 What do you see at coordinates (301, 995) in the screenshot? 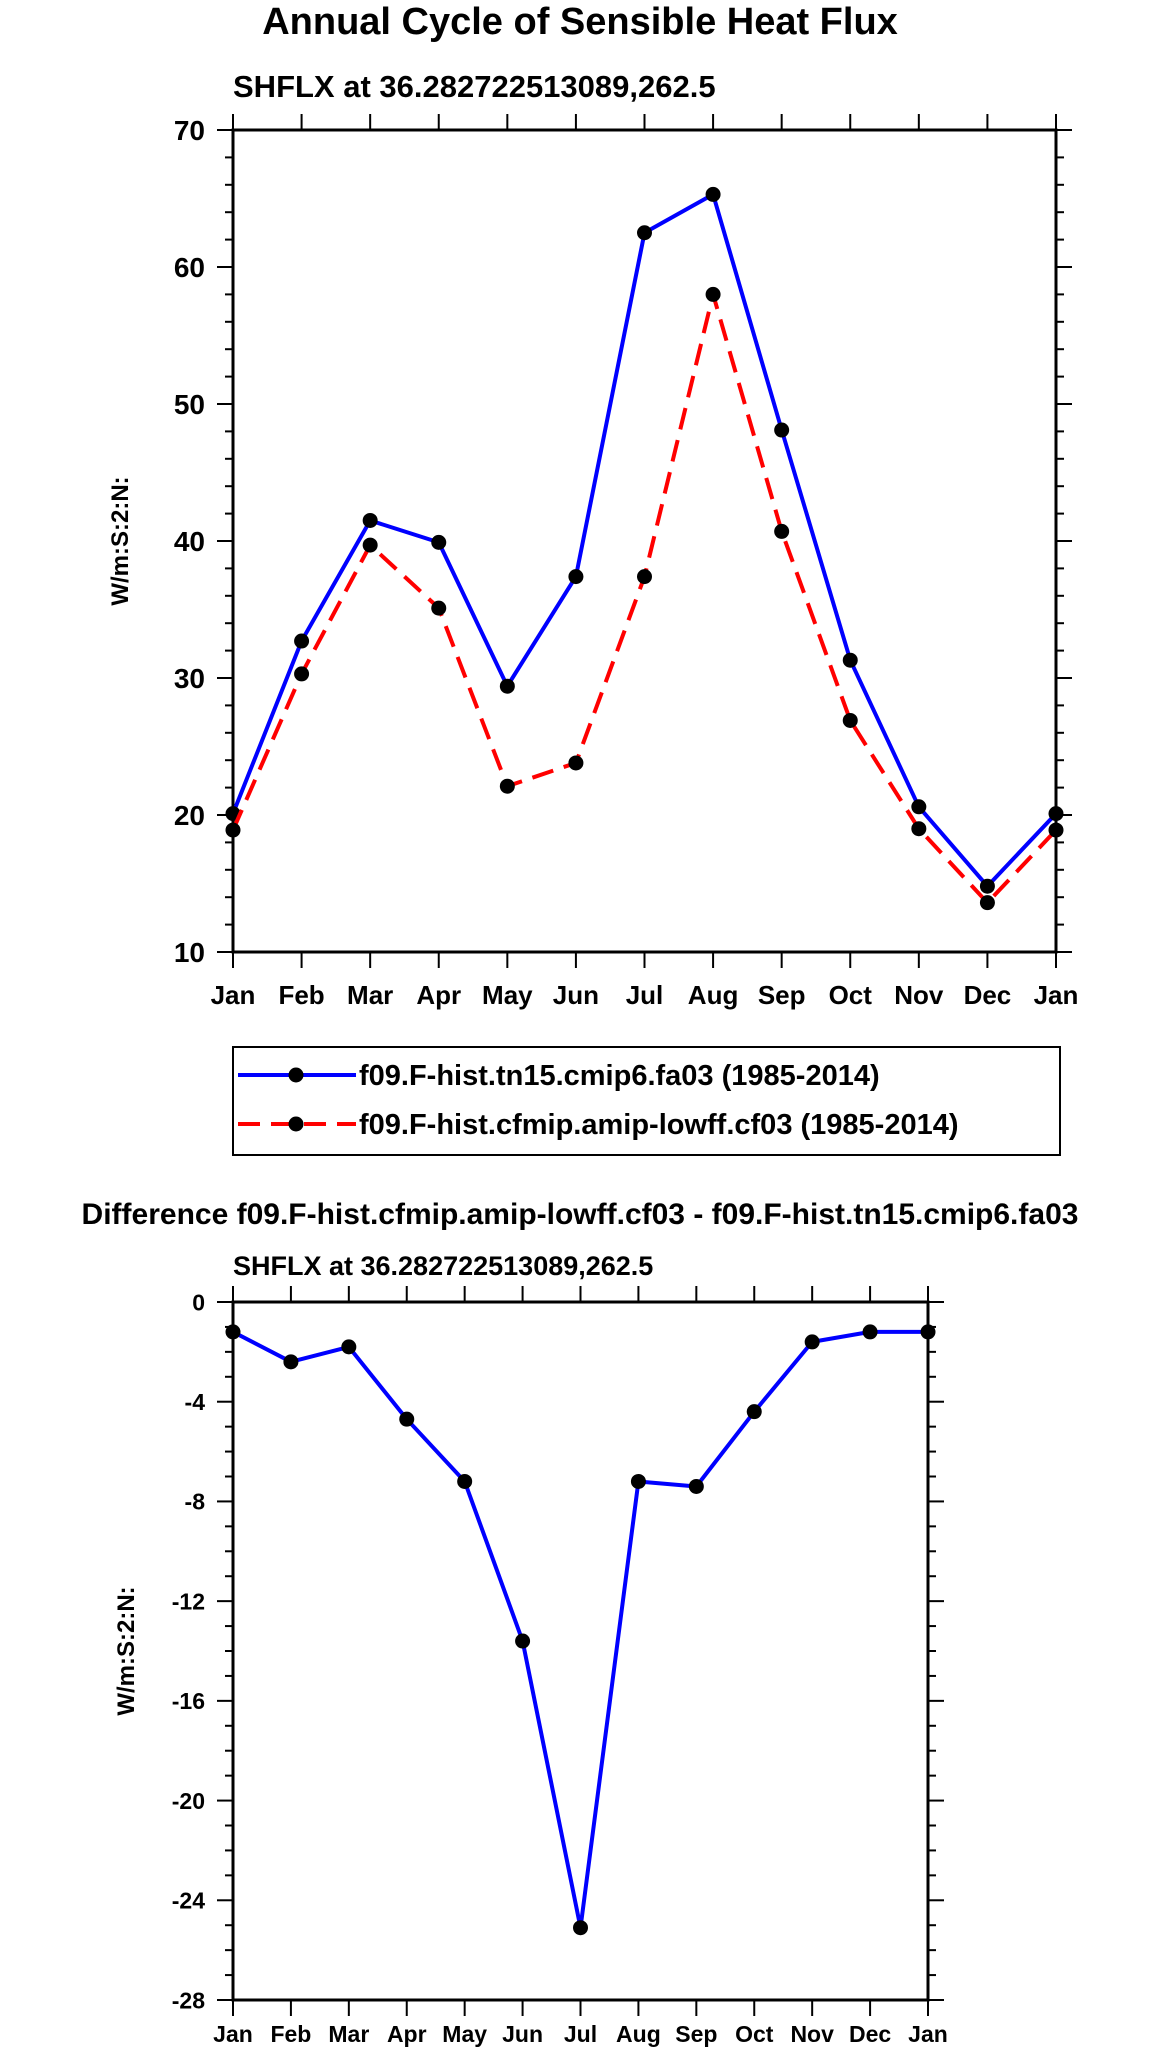
I see `chart1-x-tick-label: Feb` at bounding box center [301, 995].